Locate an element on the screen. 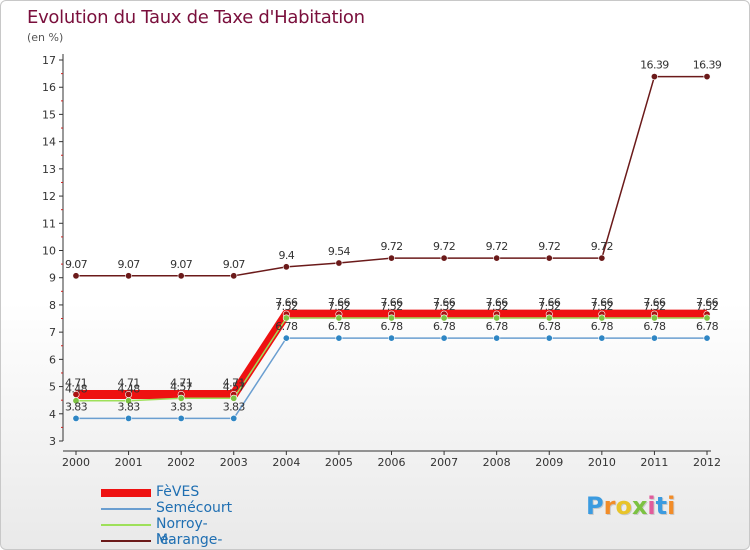  x-tick-label: 2009 is located at coordinates (549, 462).